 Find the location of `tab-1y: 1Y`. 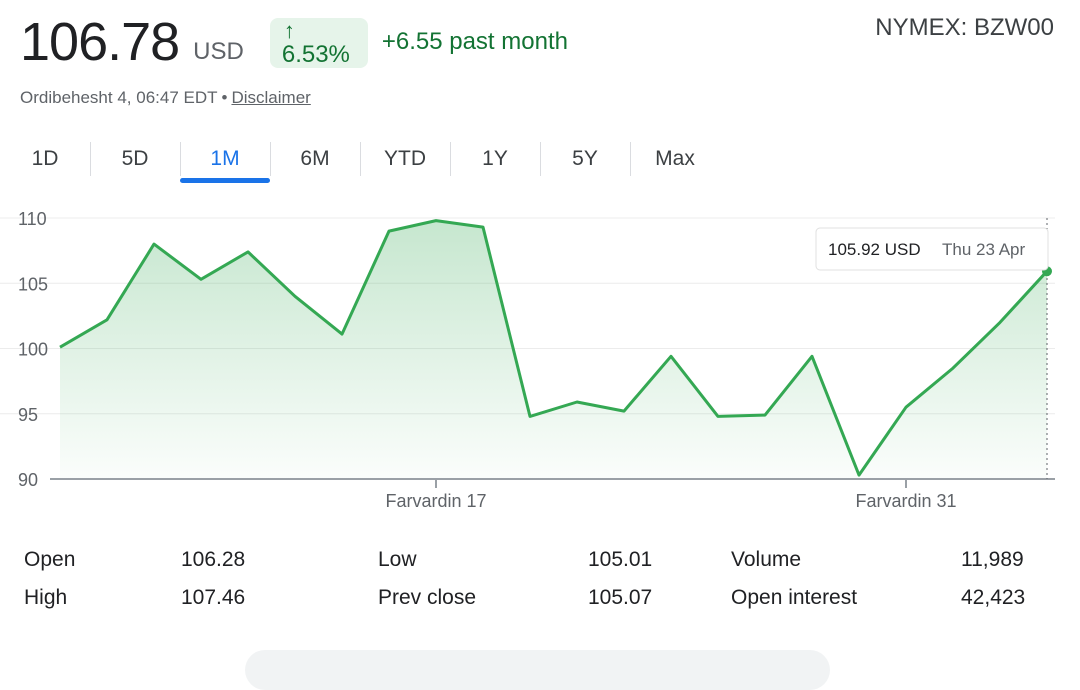

tab-1y: 1Y is located at coordinates (495, 162).